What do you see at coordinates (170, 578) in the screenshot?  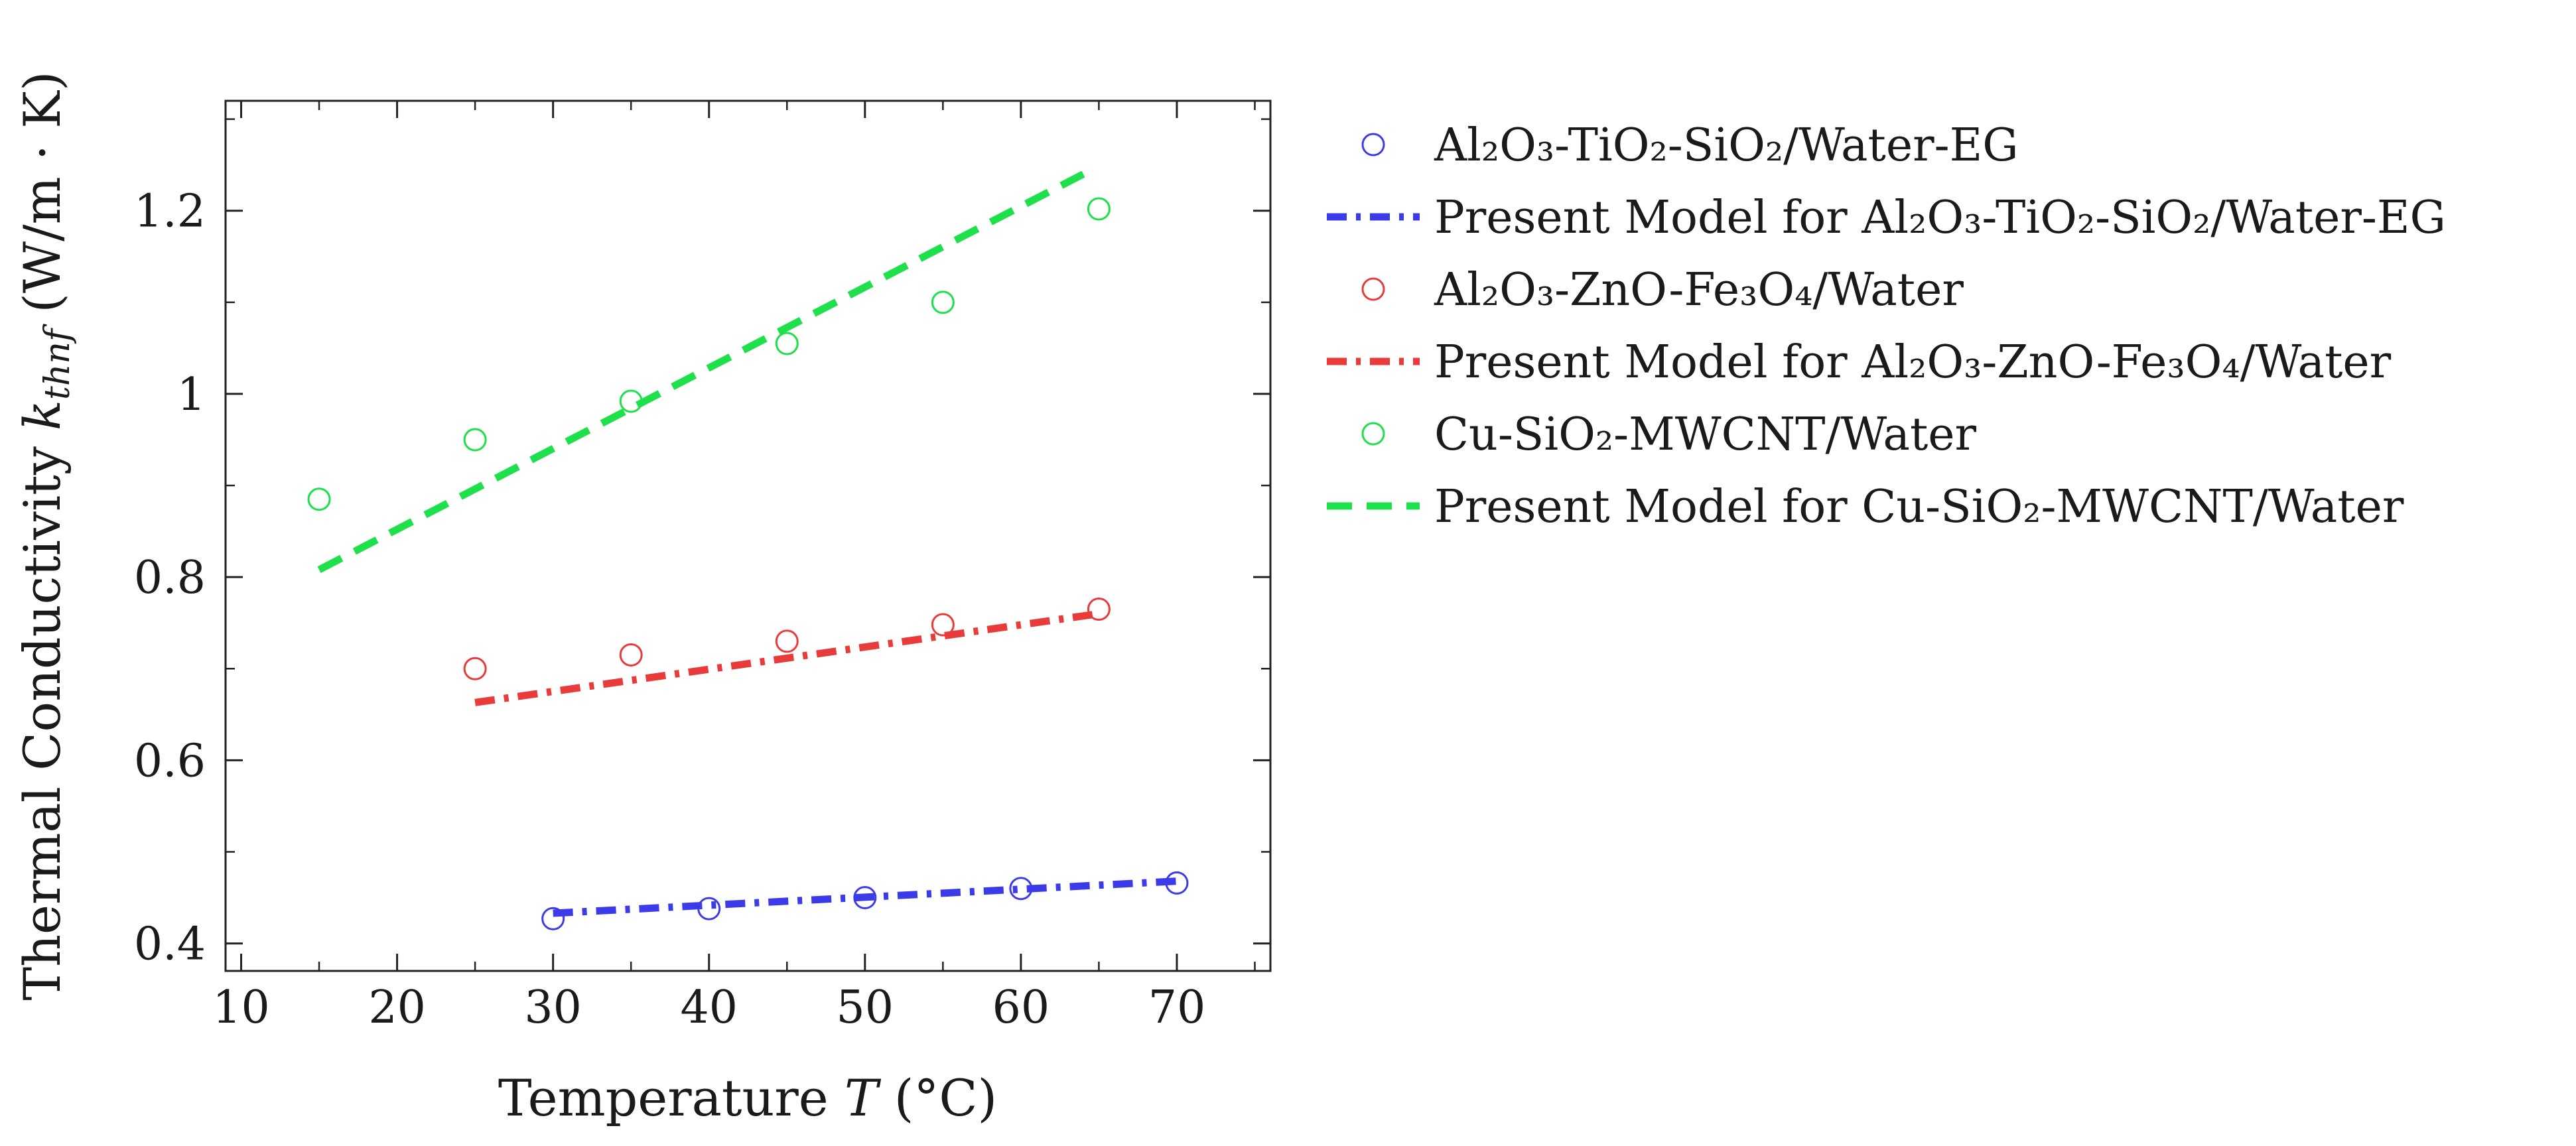 I see `y-tick-label: 0.8` at bounding box center [170, 578].